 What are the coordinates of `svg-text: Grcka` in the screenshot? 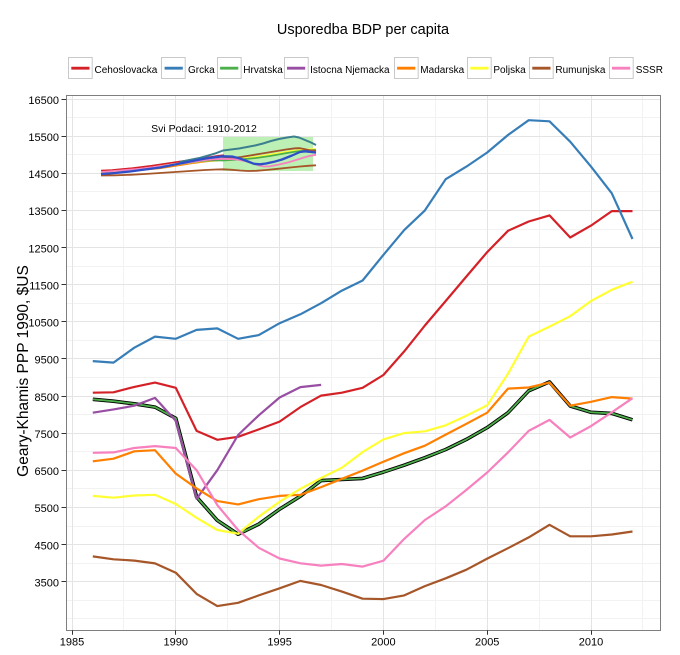 It's located at (201, 70).